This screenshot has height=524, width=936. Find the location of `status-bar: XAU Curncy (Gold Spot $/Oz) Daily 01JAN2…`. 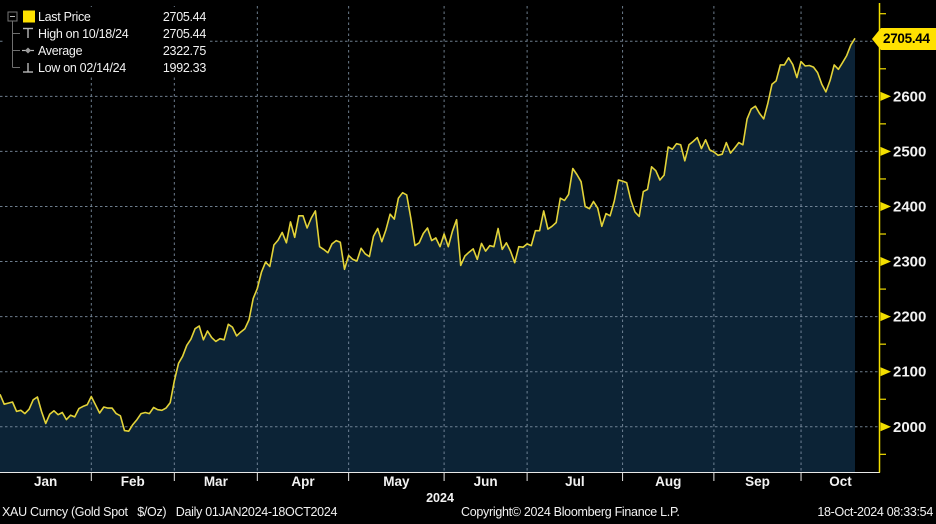

status-bar: XAU Curncy (Gold Spot $/Oz) Daily 01JAN2… is located at coordinates (468, 513).